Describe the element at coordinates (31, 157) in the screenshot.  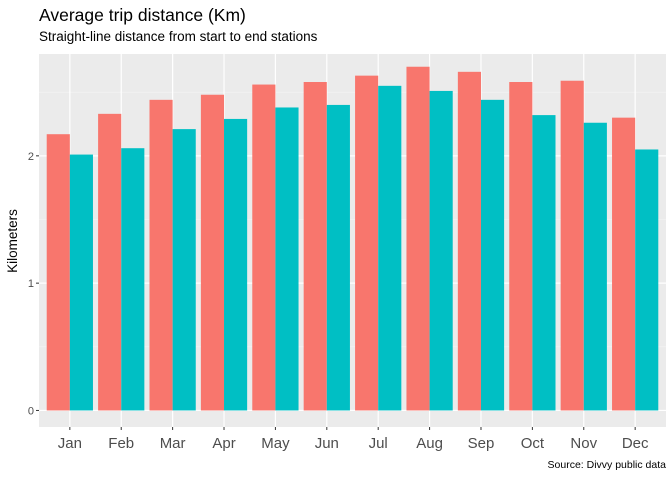
I see `y-tick-label: 2` at that location.